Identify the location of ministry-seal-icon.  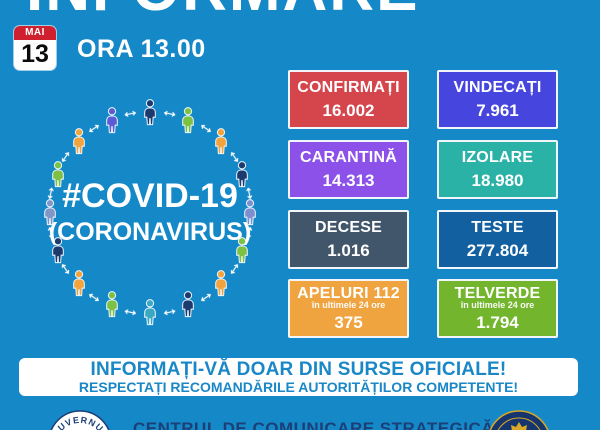
(519, 420).